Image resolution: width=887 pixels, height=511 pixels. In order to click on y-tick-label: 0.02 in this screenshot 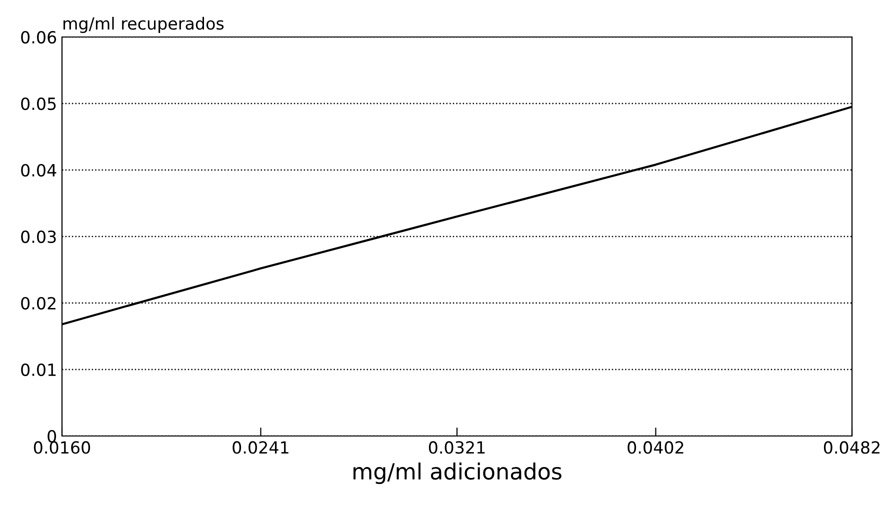, I will do `click(38, 303)`.